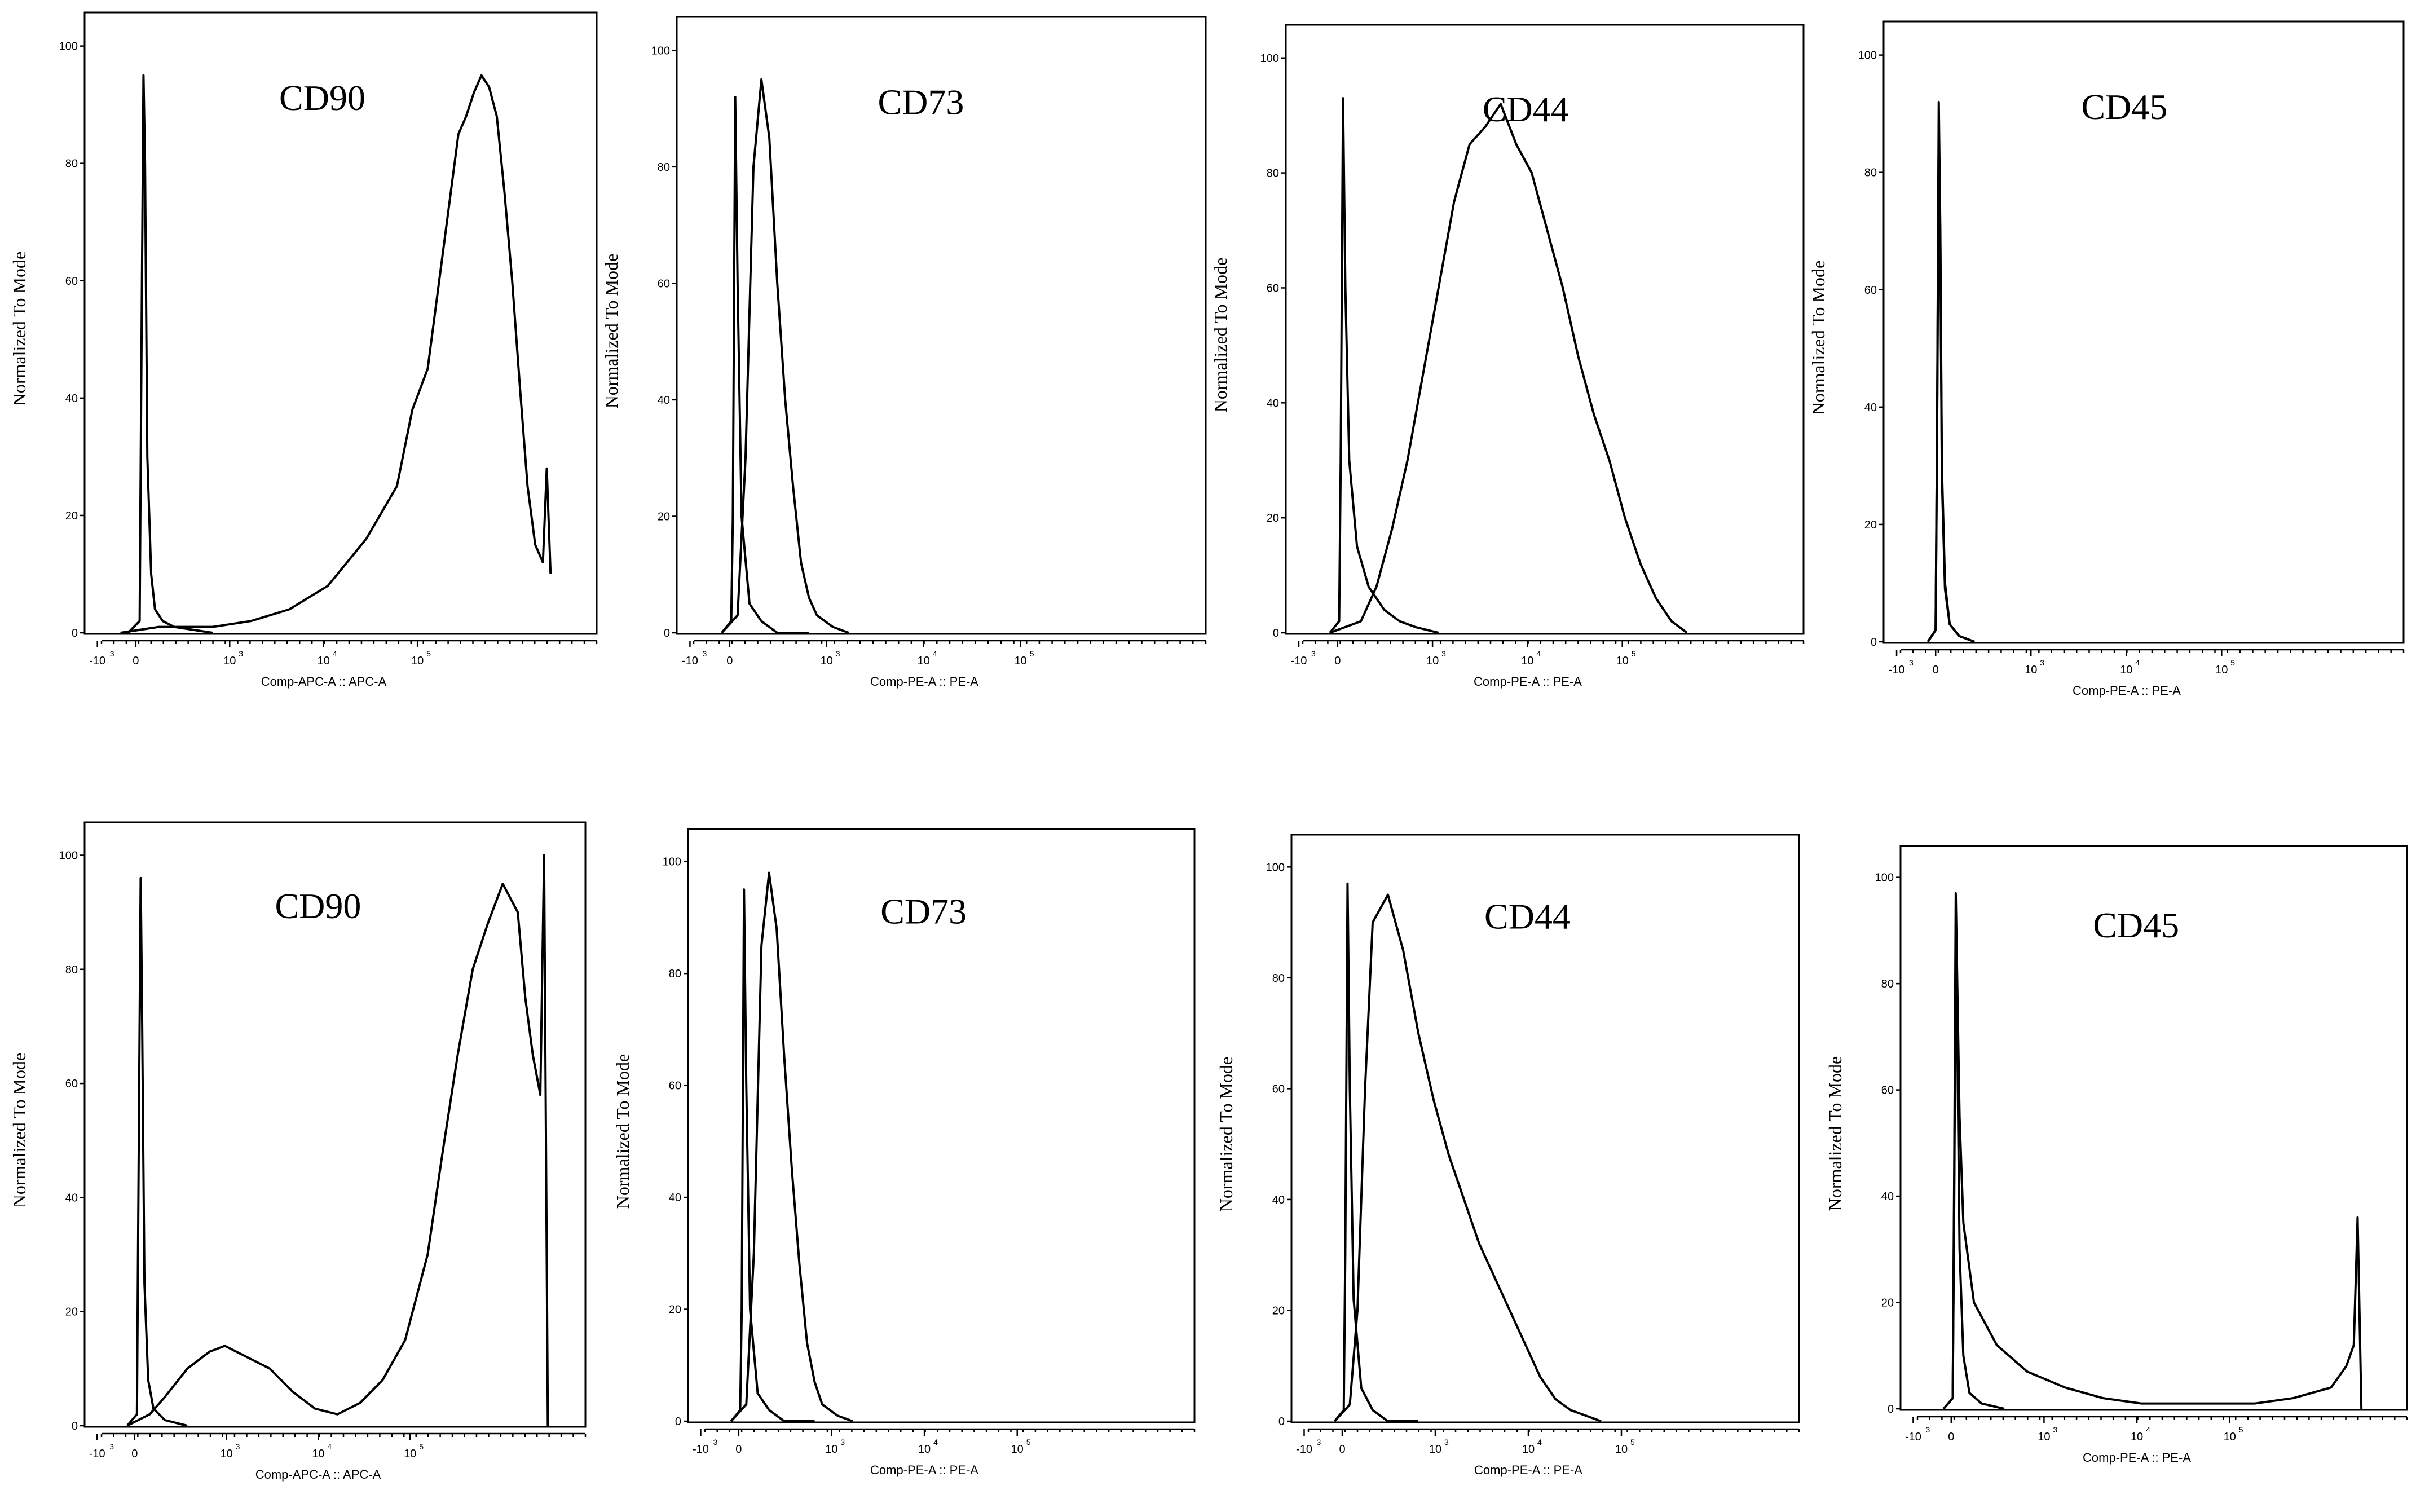 The image size is (2416, 1512). Describe the element at coordinates (336, 354) in the screenshot. I see `series-cd90` at that location.